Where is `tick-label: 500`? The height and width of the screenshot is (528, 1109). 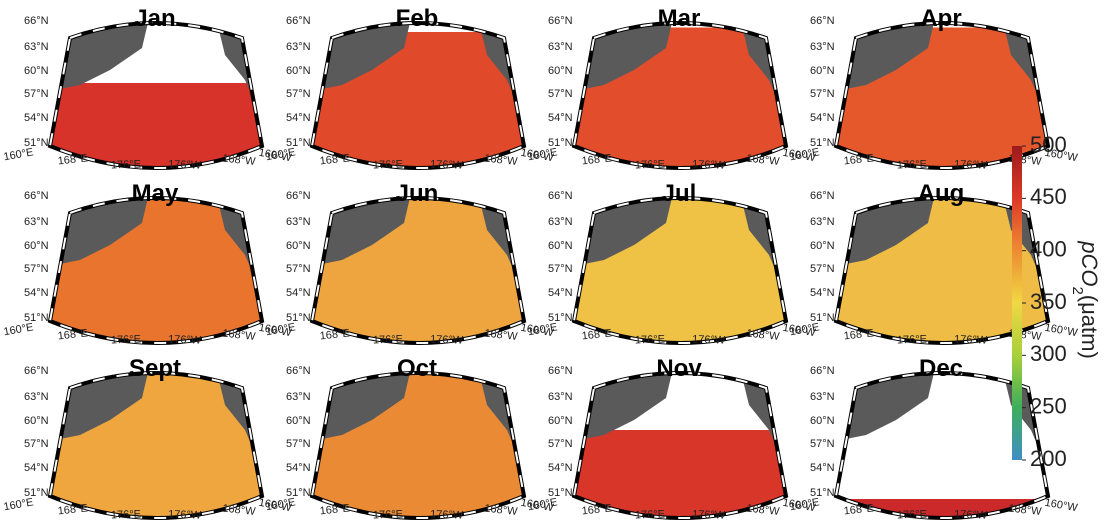
tick-label: 500 is located at coordinates (1048, 144).